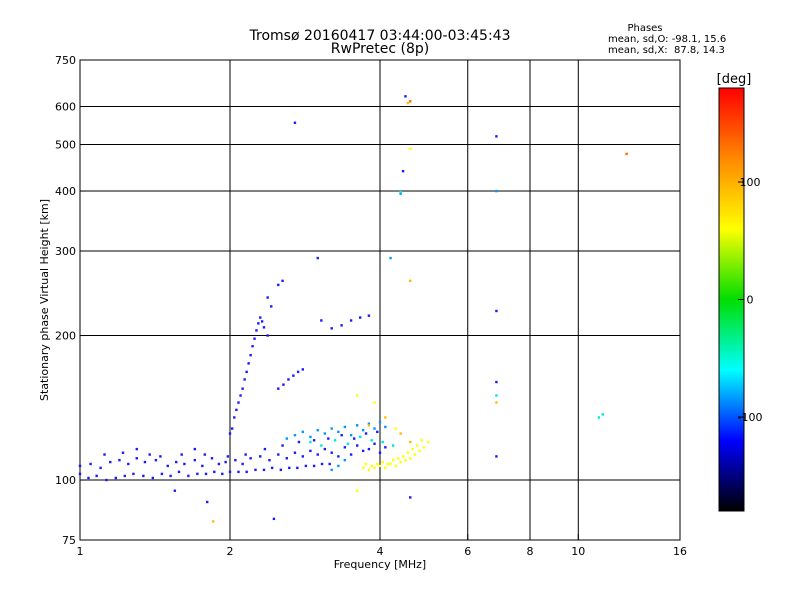  I want to click on y-tick-label: 100, so click(65, 480).